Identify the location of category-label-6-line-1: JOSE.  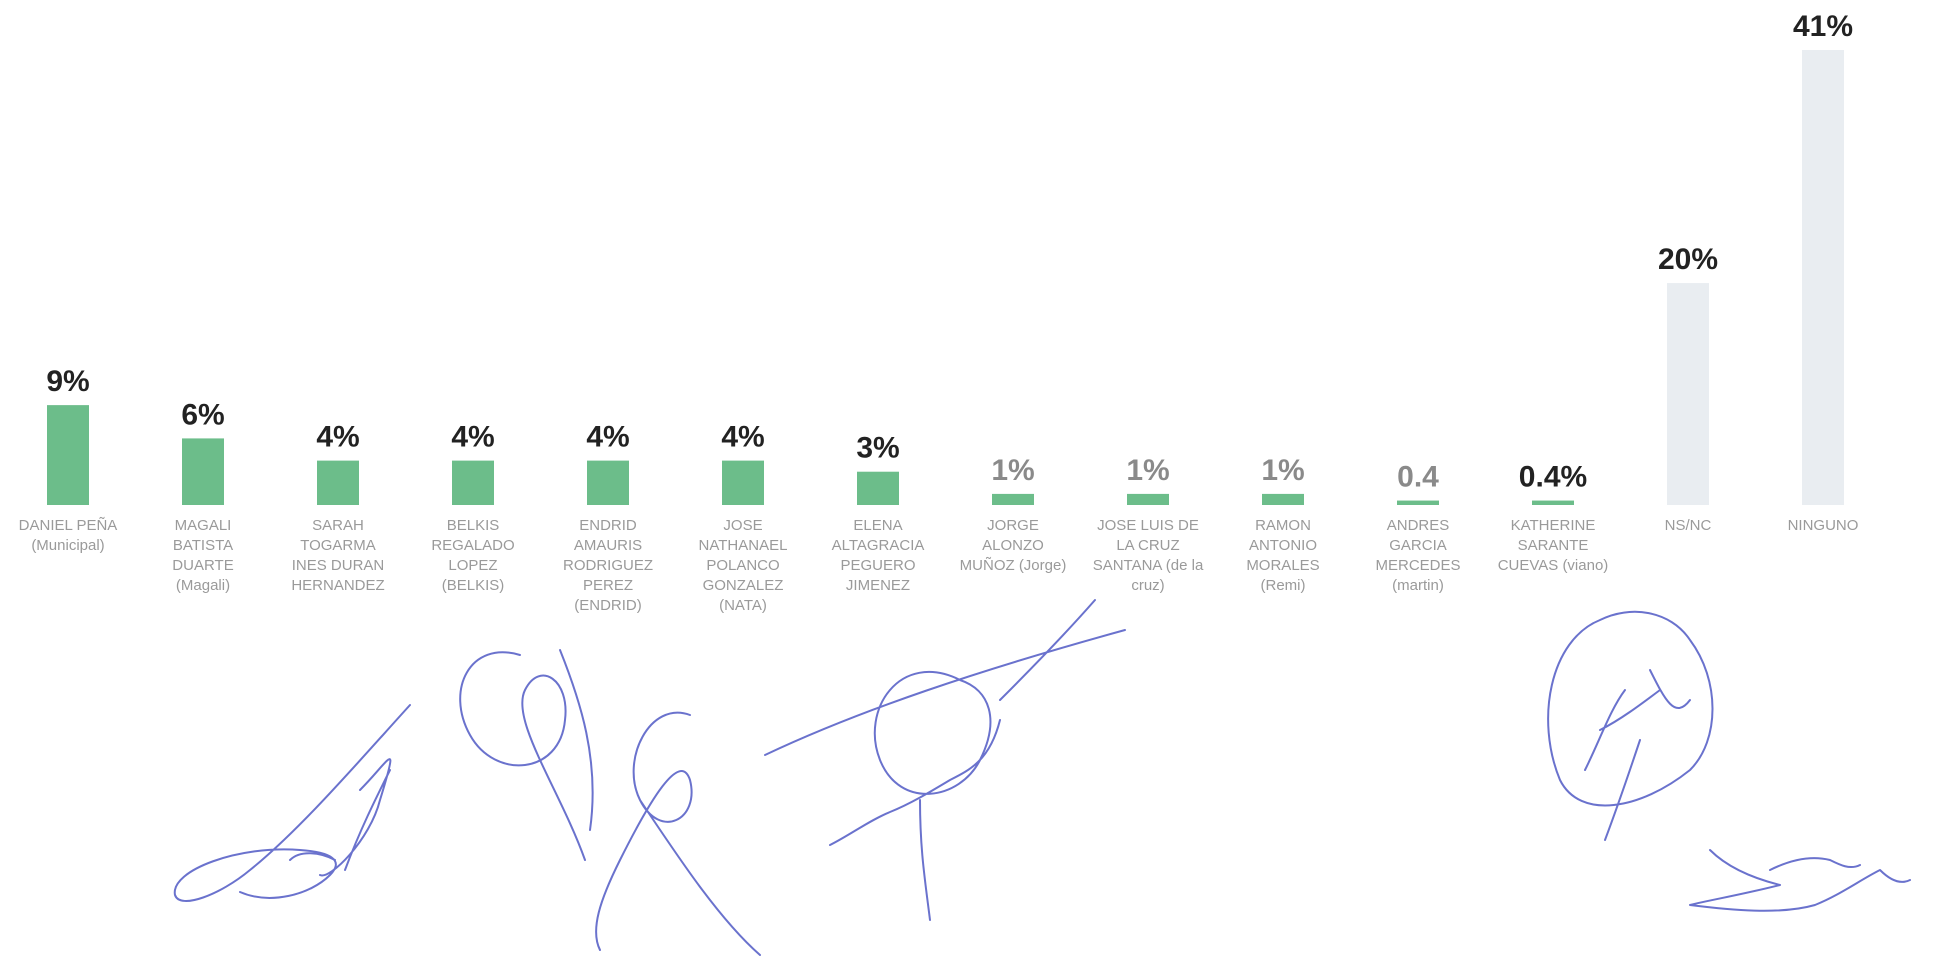
(742, 525).